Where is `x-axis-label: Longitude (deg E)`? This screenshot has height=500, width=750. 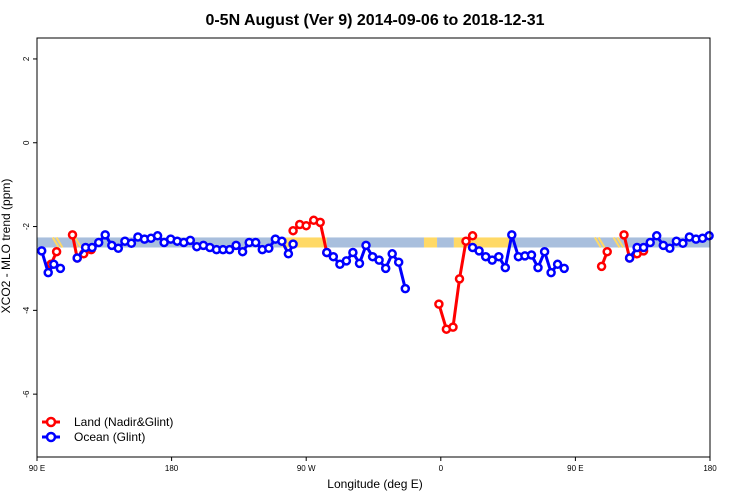 x-axis-label: Longitude (deg E) is located at coordinates (374, 484).